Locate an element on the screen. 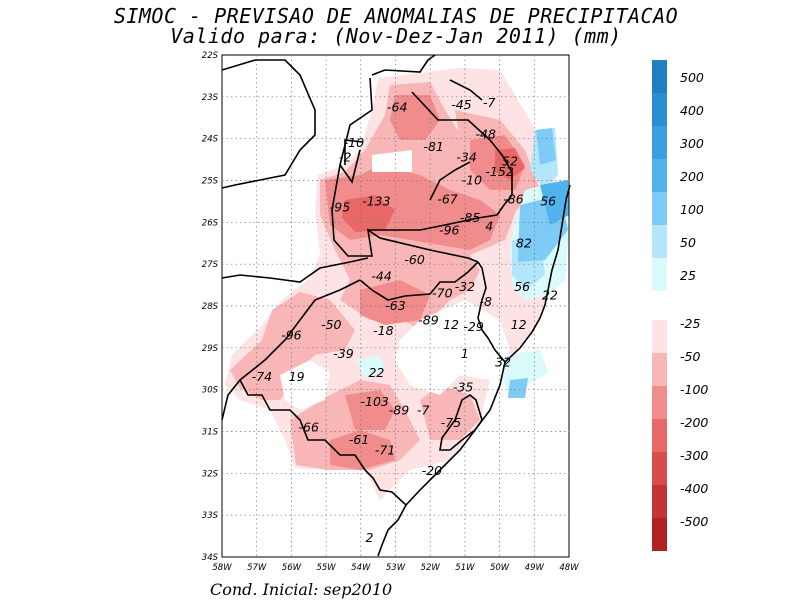 The image size is (792, 612). contour-value-label: 52 is located at coordinates (510, 161).